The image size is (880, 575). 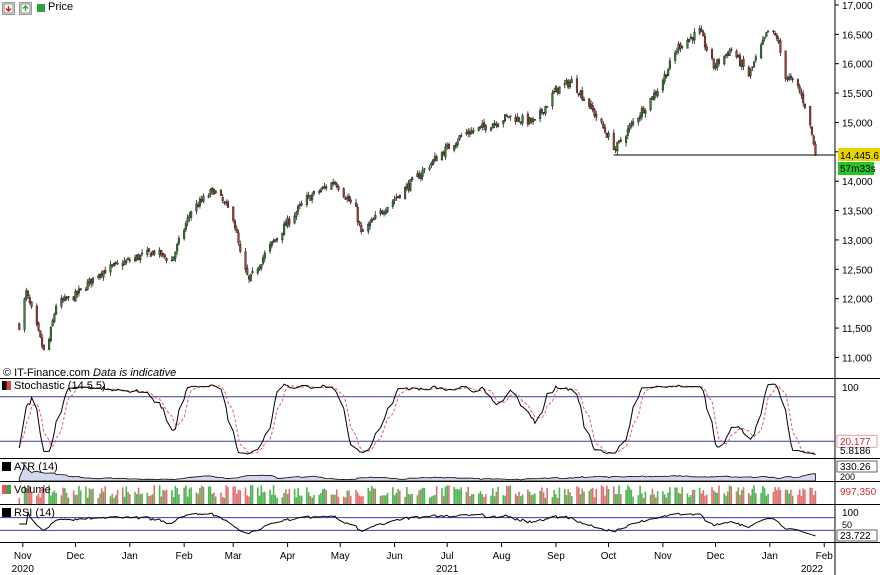 What do you see at coordinates (857, 358) in the screenshot?
I see `y-tick-label: 11,000` at bounding box center [857, 358].